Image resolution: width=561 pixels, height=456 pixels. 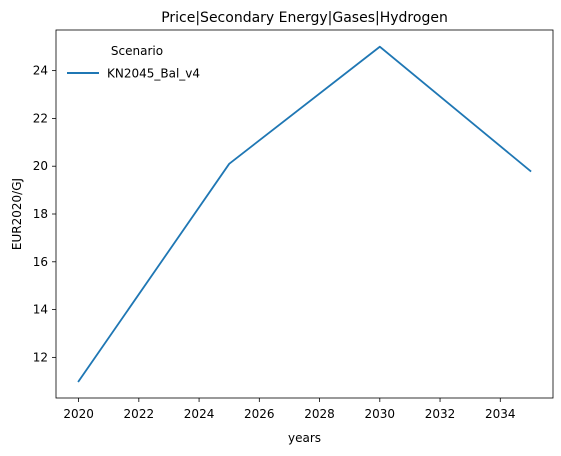 What do you see at coordinates (17, 214) in the screenshot?
I see `y-axis-label: EUR2020/GJ` at bounding box center [17, 214].